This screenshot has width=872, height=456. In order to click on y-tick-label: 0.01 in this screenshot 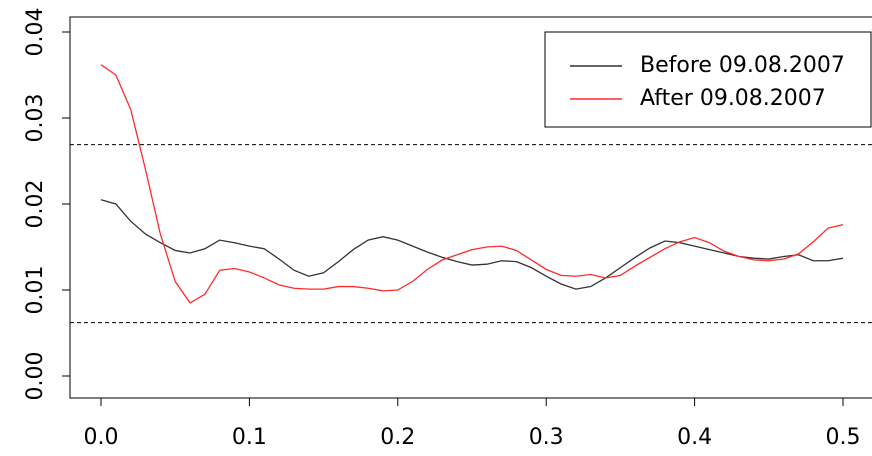, I will do `click(35, 290)`.